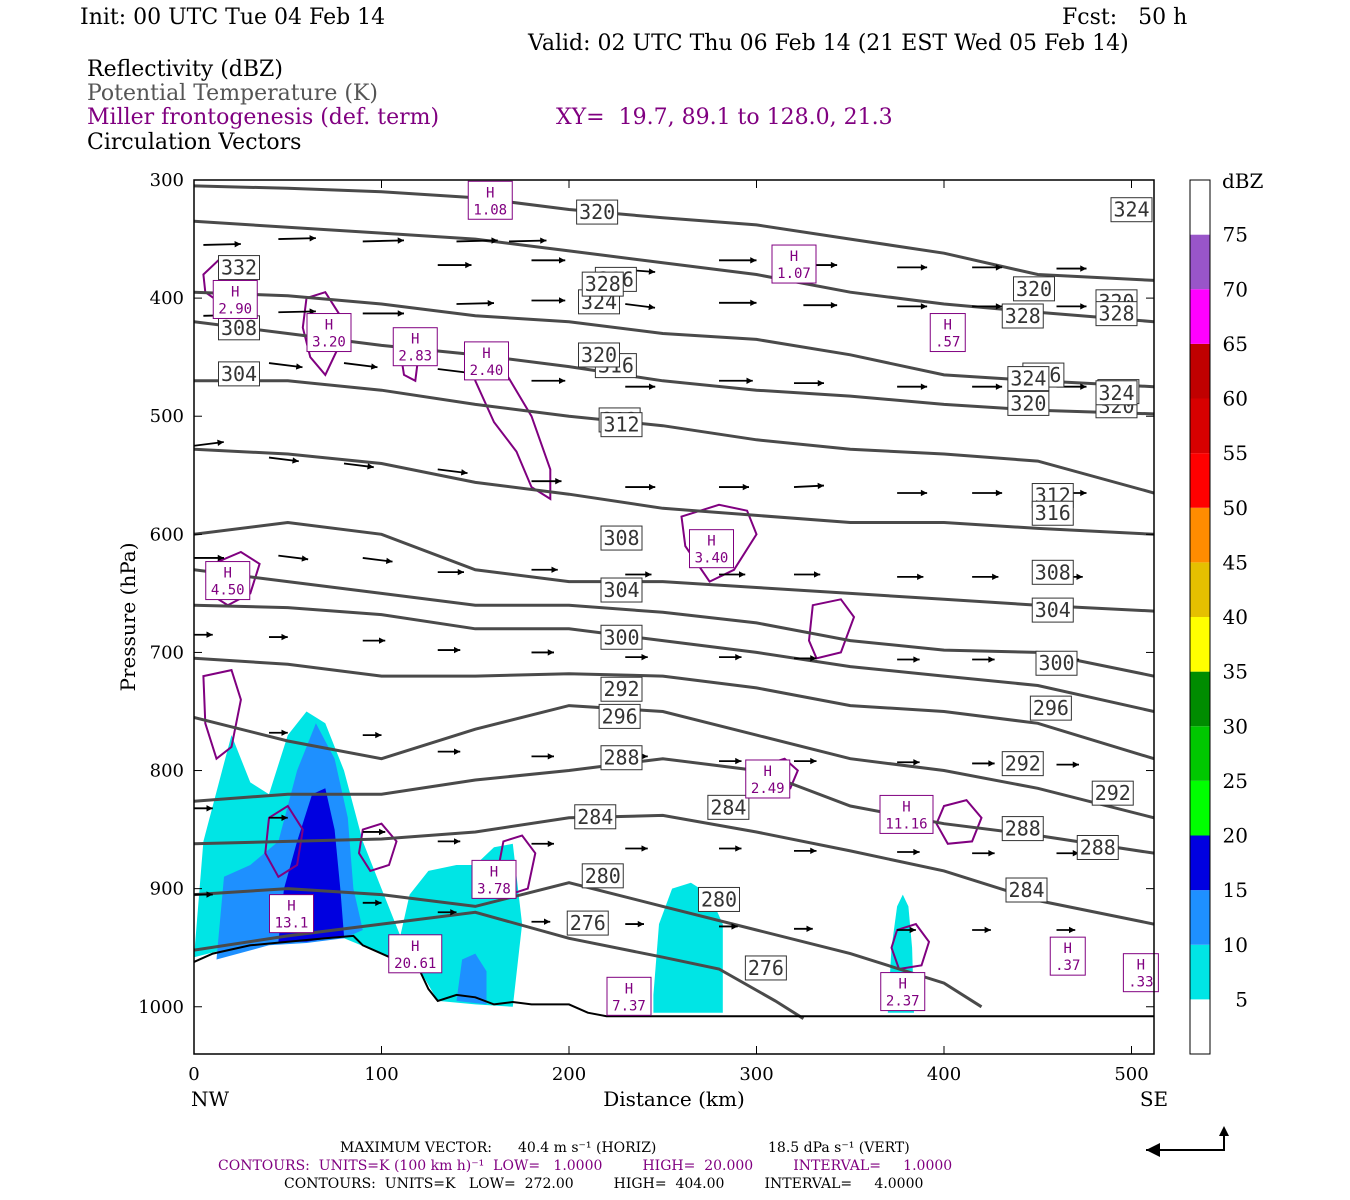 This screenshot has width=1350, height=1200. I want to click on y-tick-label: 1000, so click(161, 1007).